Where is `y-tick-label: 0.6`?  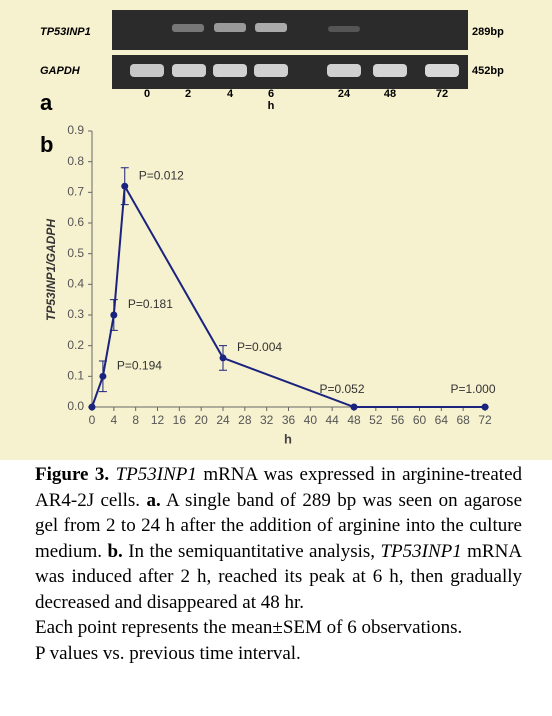
y-tick-label: 0.6 is located at coordinates (75, 222).